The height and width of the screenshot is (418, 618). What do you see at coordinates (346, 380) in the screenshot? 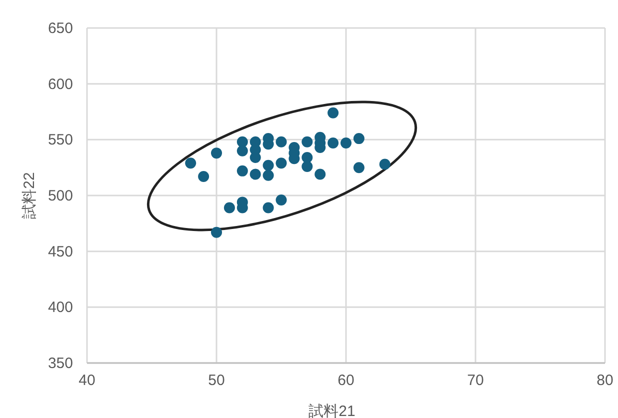
I see `x-tick-label: 60` at bounding box center [346, 380].